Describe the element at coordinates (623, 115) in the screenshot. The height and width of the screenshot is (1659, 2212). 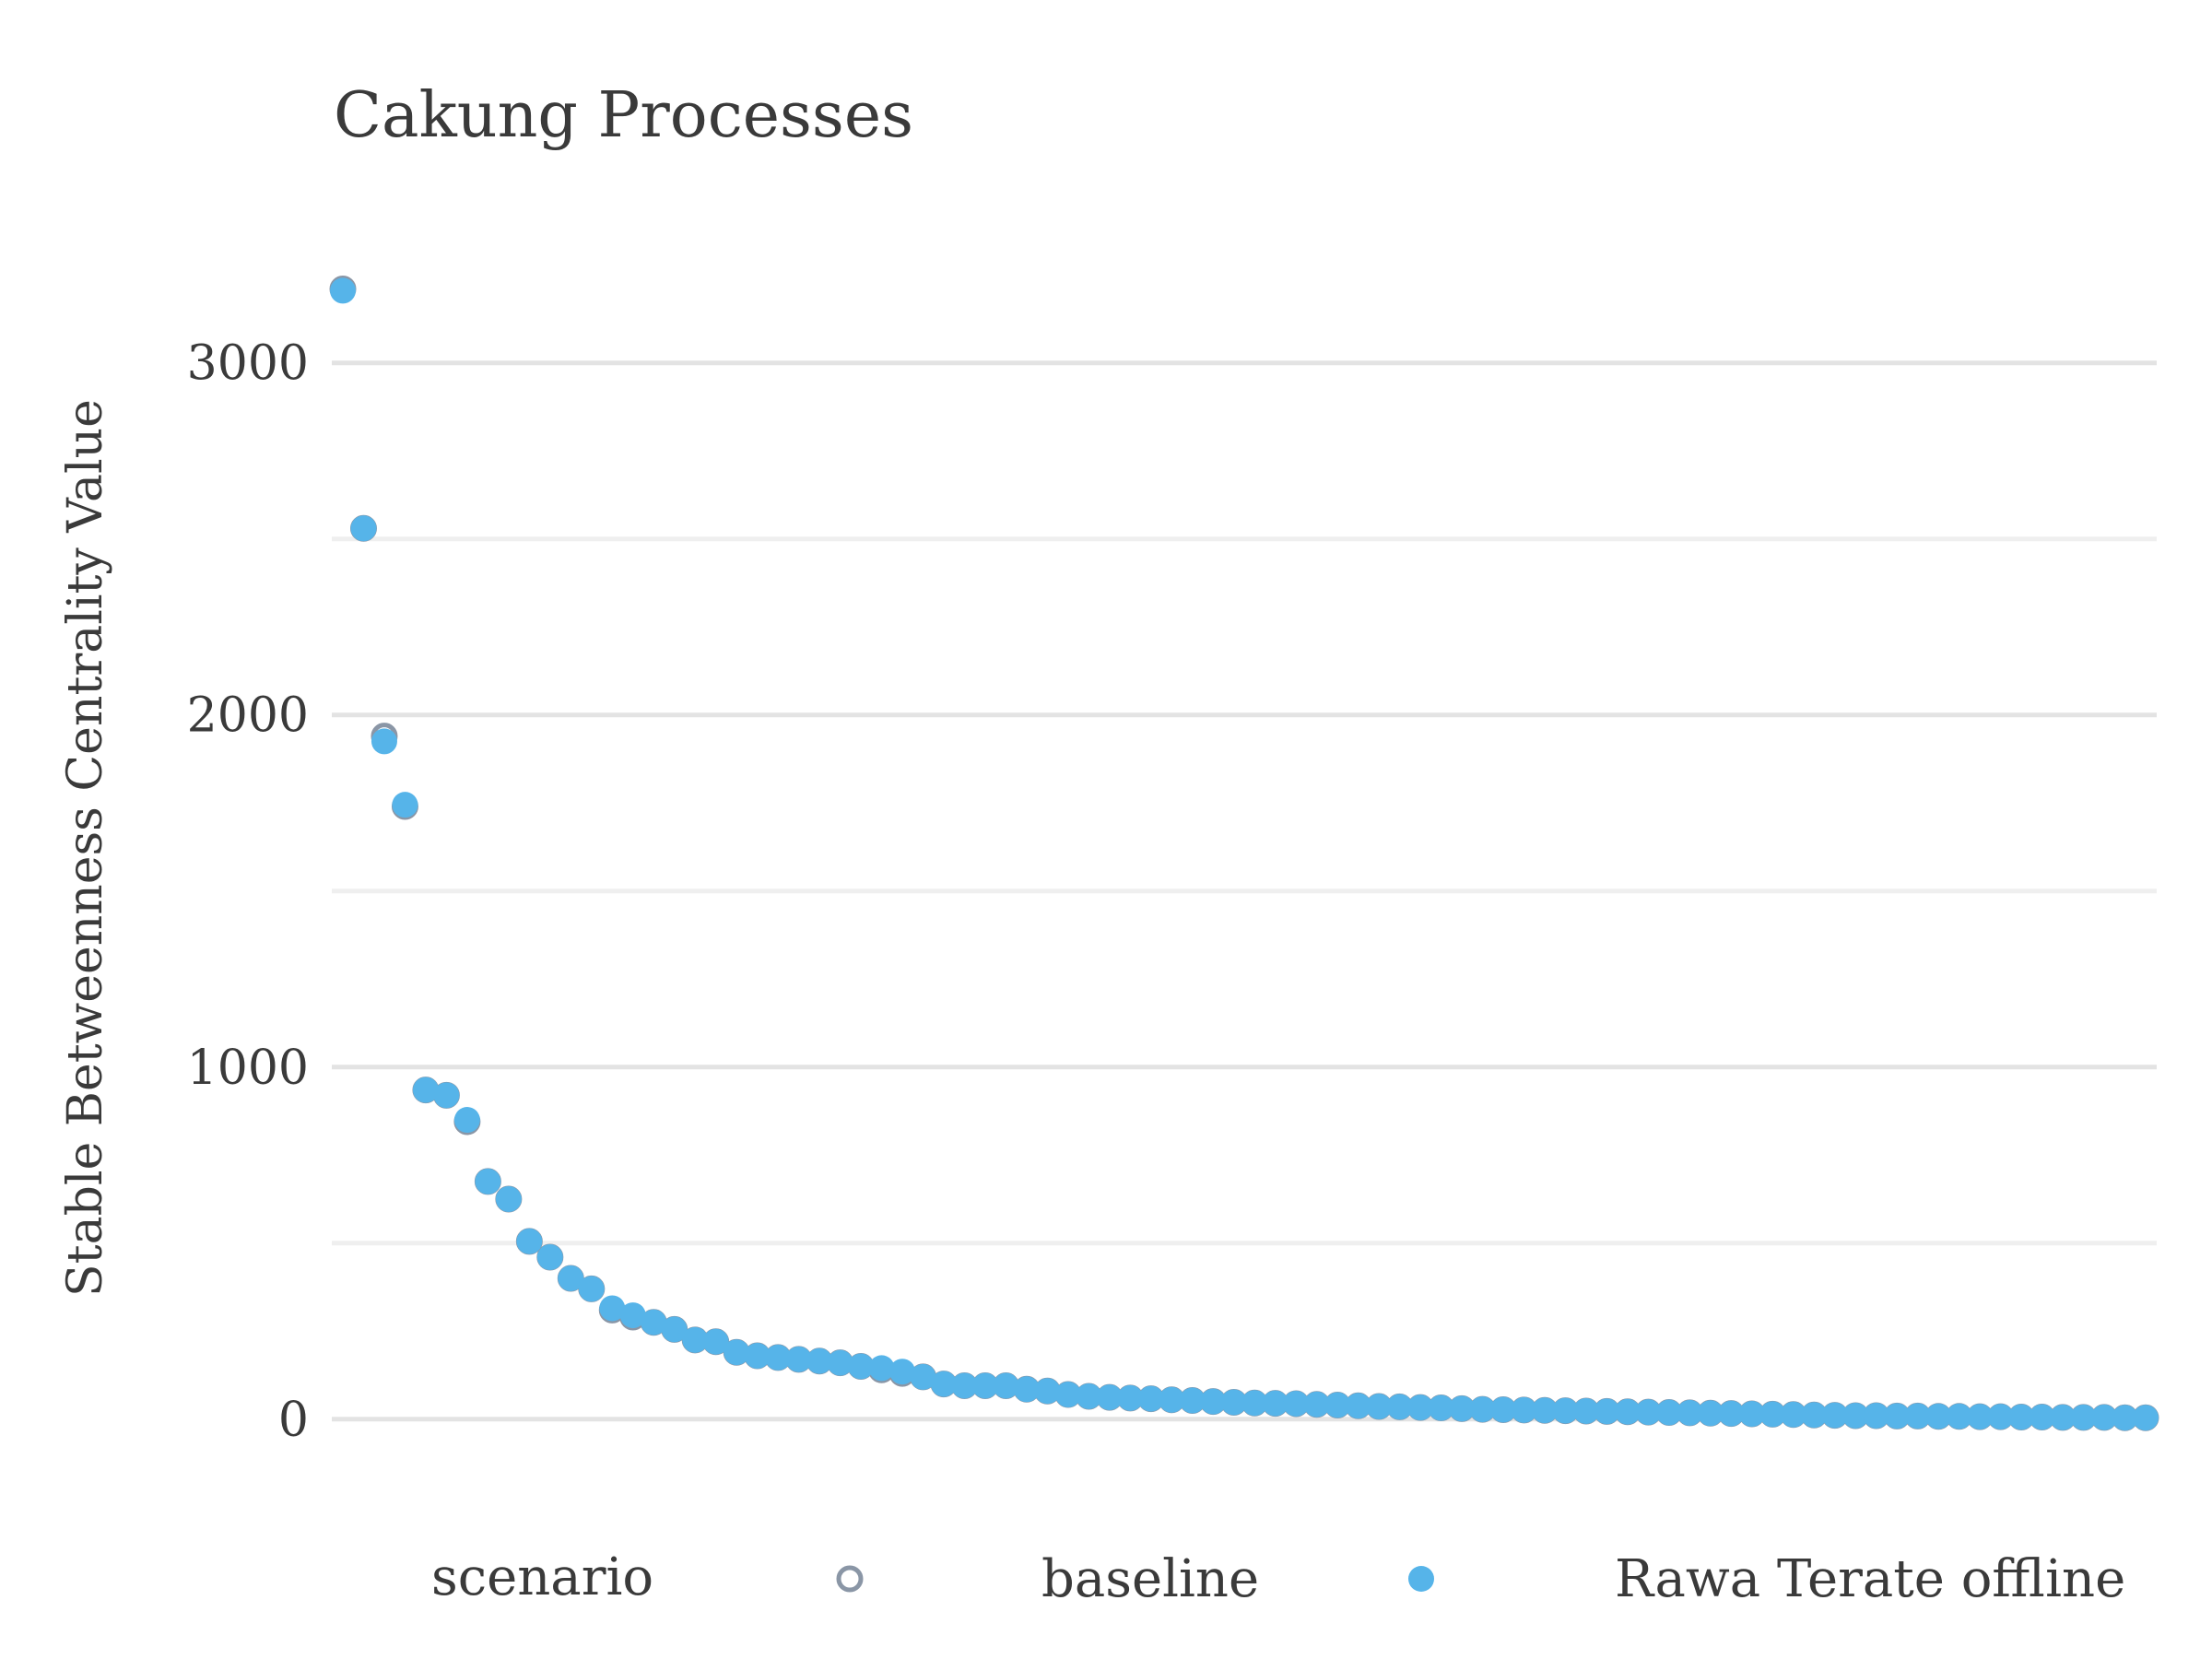
I see `chart-title: Cakung Processes` at that location.